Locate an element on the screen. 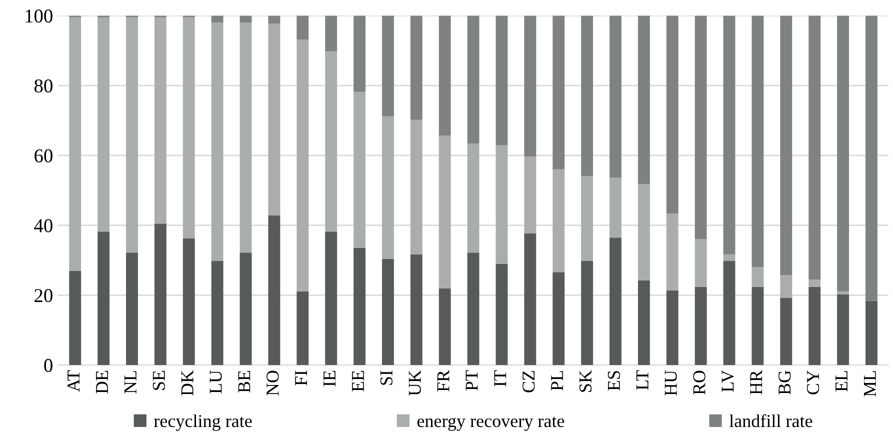  x-tick-label: LV is located at coordinates (728, 381).